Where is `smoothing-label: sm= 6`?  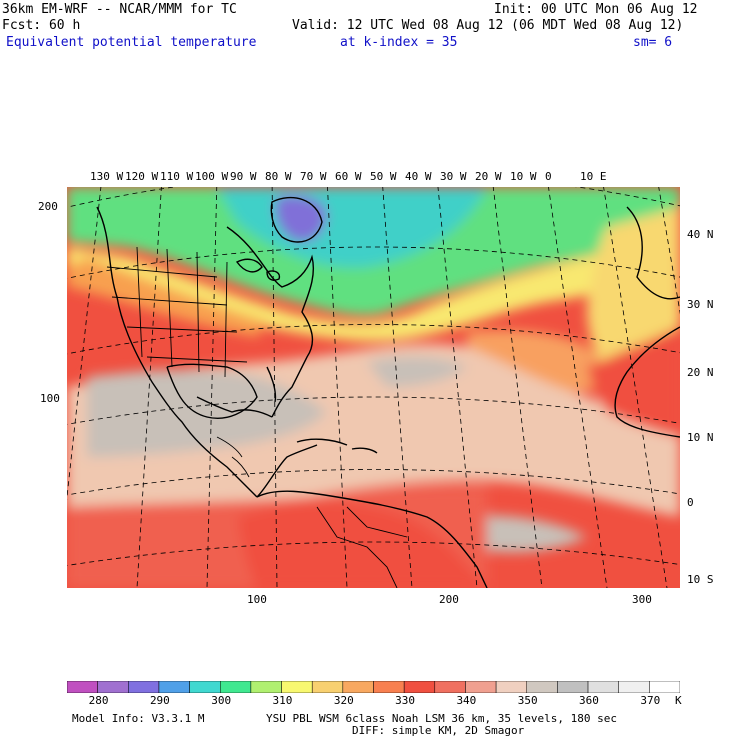 smoothing-label: sm= 6 is located at coordinates (653, 42).